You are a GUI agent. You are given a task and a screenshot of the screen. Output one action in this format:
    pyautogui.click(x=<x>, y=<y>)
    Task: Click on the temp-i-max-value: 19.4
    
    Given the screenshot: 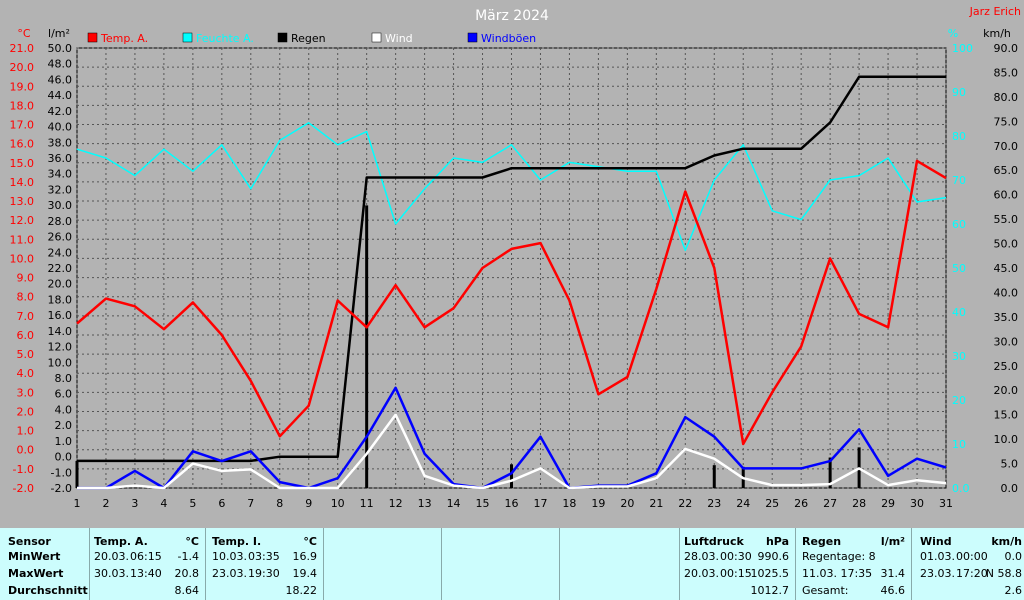 What is the action you would take?
    pyautogui.click(x=305, y=573)
    